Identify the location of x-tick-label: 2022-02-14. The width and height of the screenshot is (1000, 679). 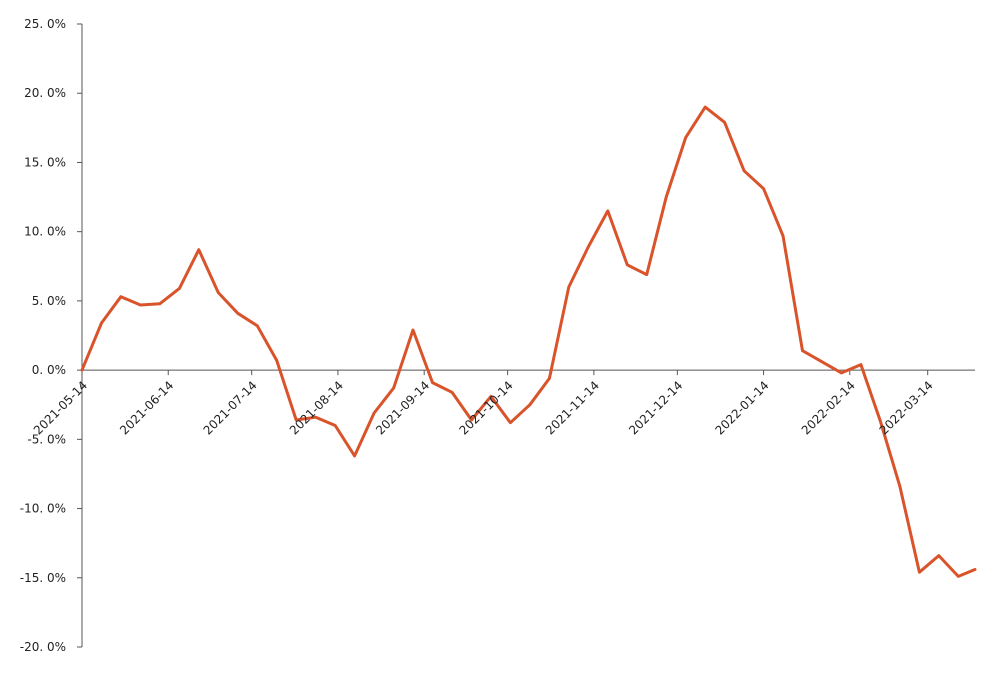
(828, 407).